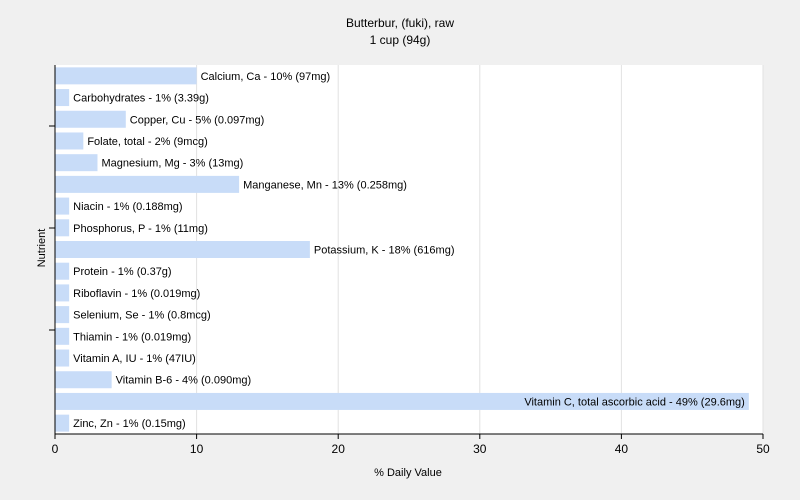  I want to click on bar-label-5: Manganese, Mn - 13% (0.258mg), so click(325, 185).